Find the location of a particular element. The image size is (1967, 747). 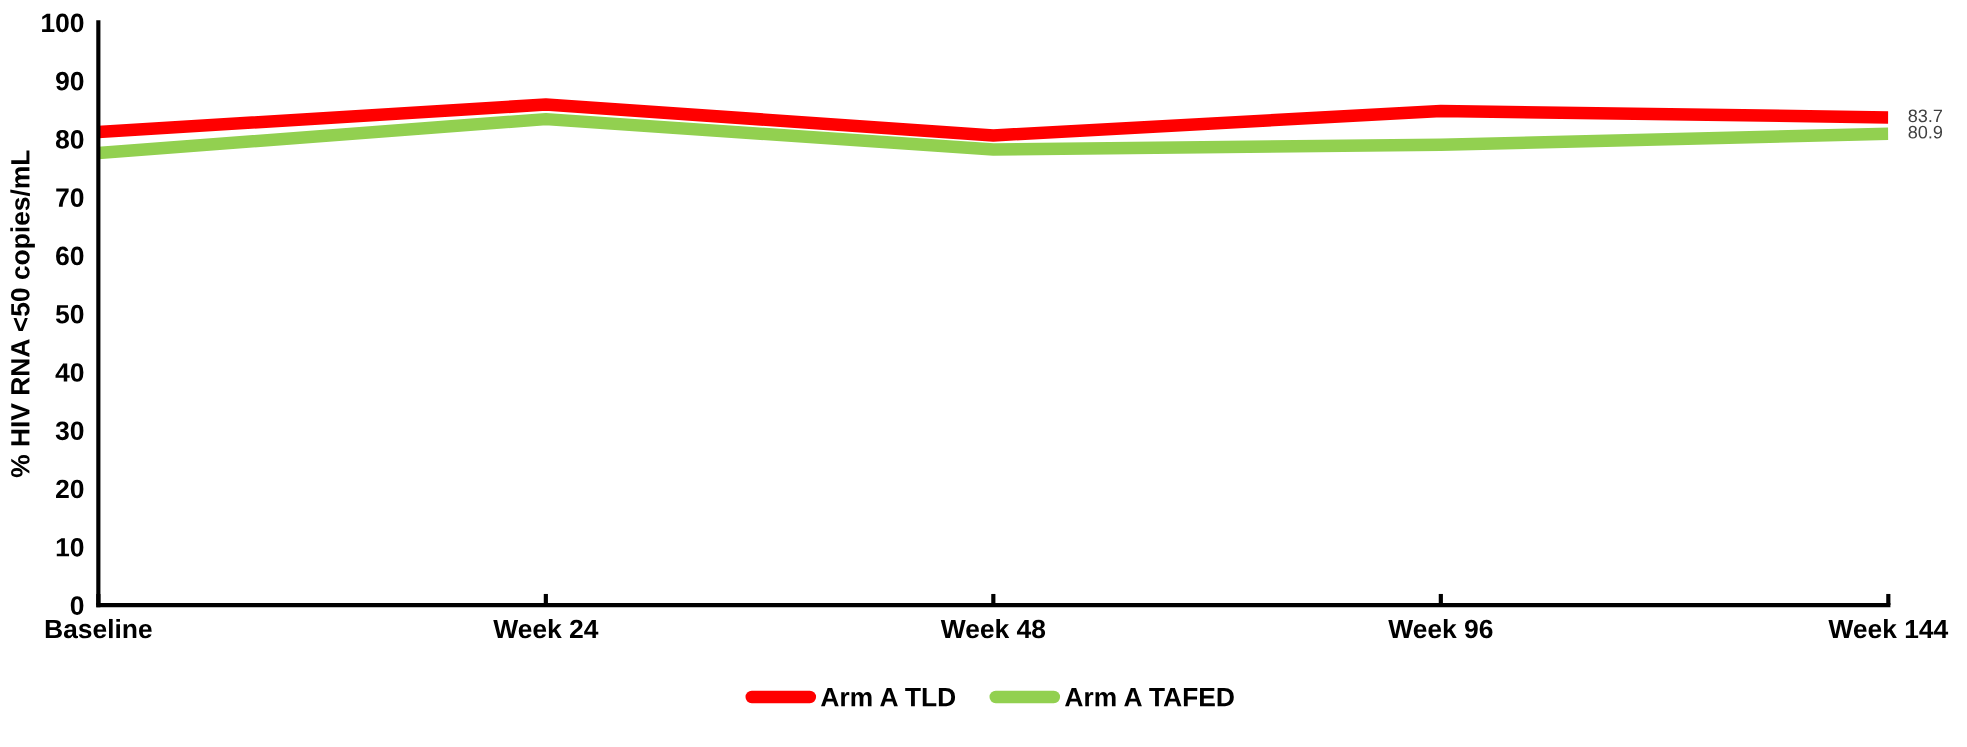

x-tick-label: Week 24 is located at coordinates (546, 628).